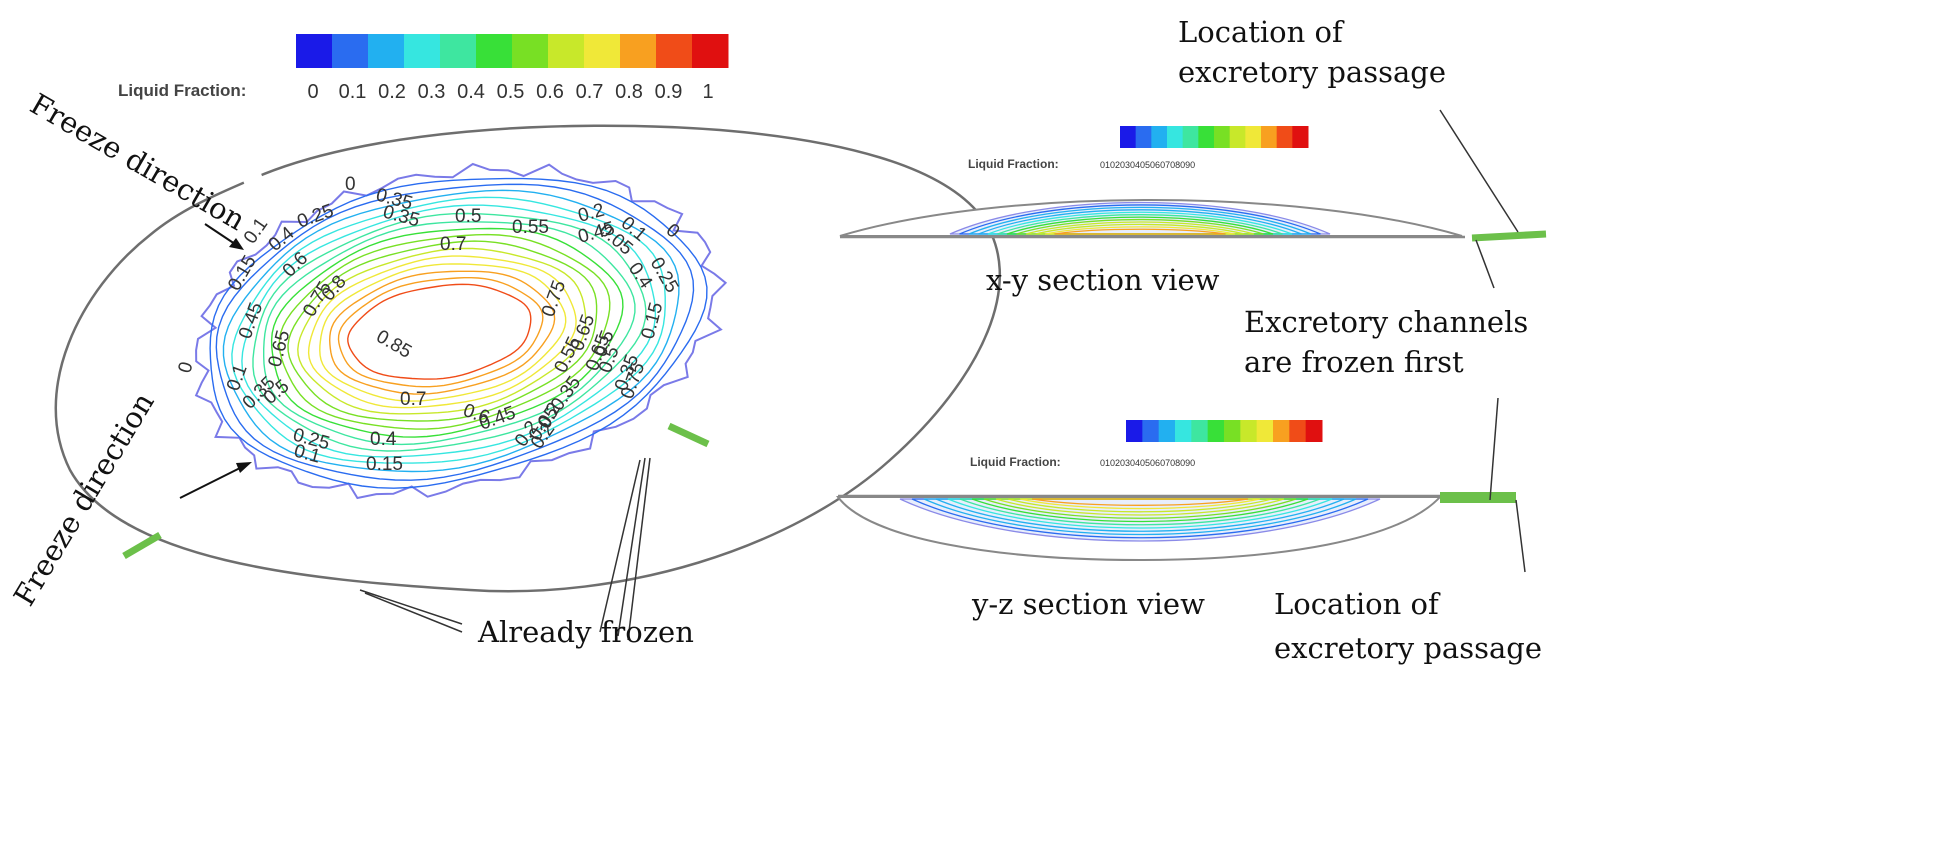  What do you see at coordinates (471, 92) in the screenshot?
I see `colorbar-tick-label: 0.4` at bounding box center [471, 92].